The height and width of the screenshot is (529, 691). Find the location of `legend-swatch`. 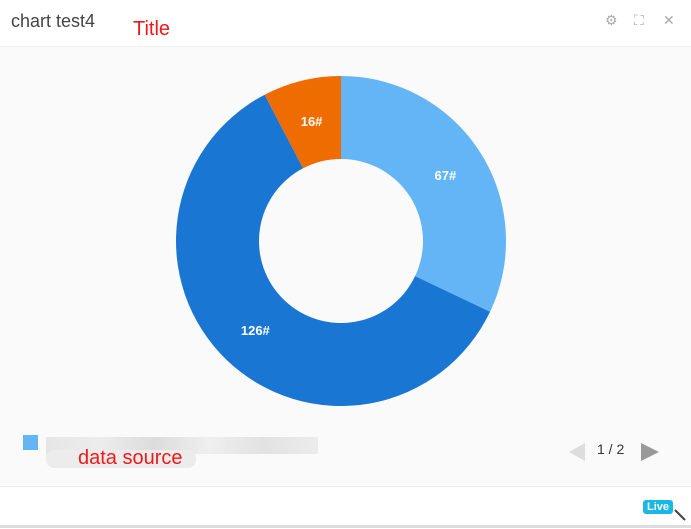

legend-swatch is located at coordinates (30, 442).